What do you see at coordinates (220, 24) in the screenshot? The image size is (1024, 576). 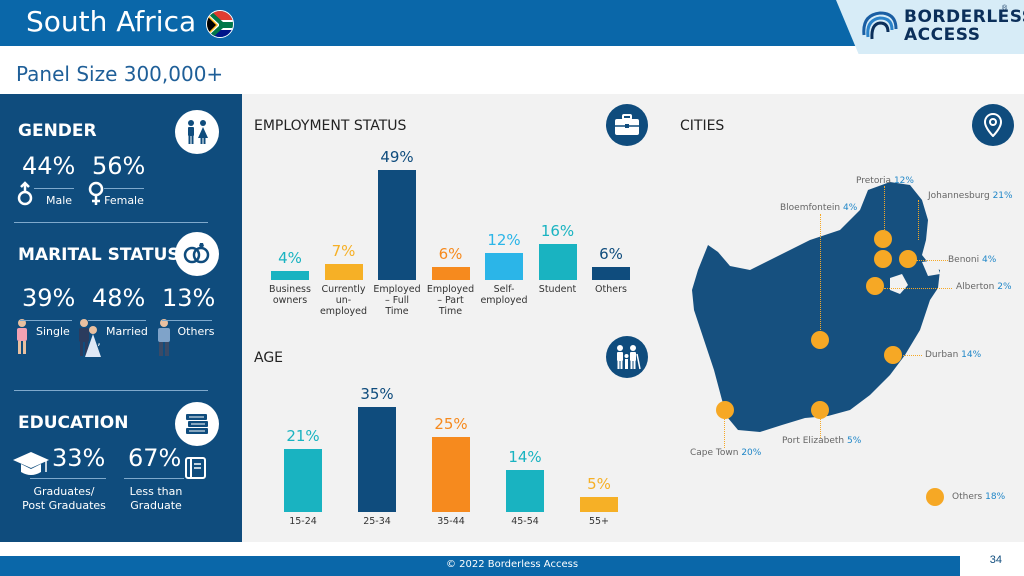 I see `south-africa-flag-icon` at bounding box center [220, 24].